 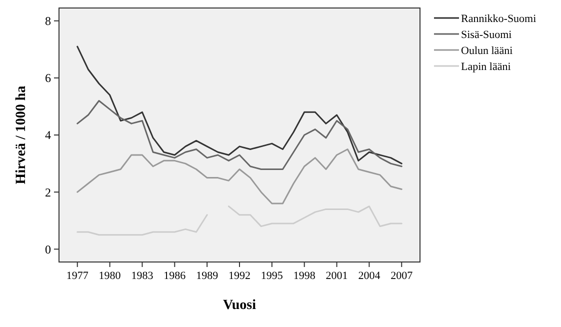 What do you see at coordinates (48, 249) in the screenshot?
I see `y-tick-label: 0` at bounding box center [48, 249].